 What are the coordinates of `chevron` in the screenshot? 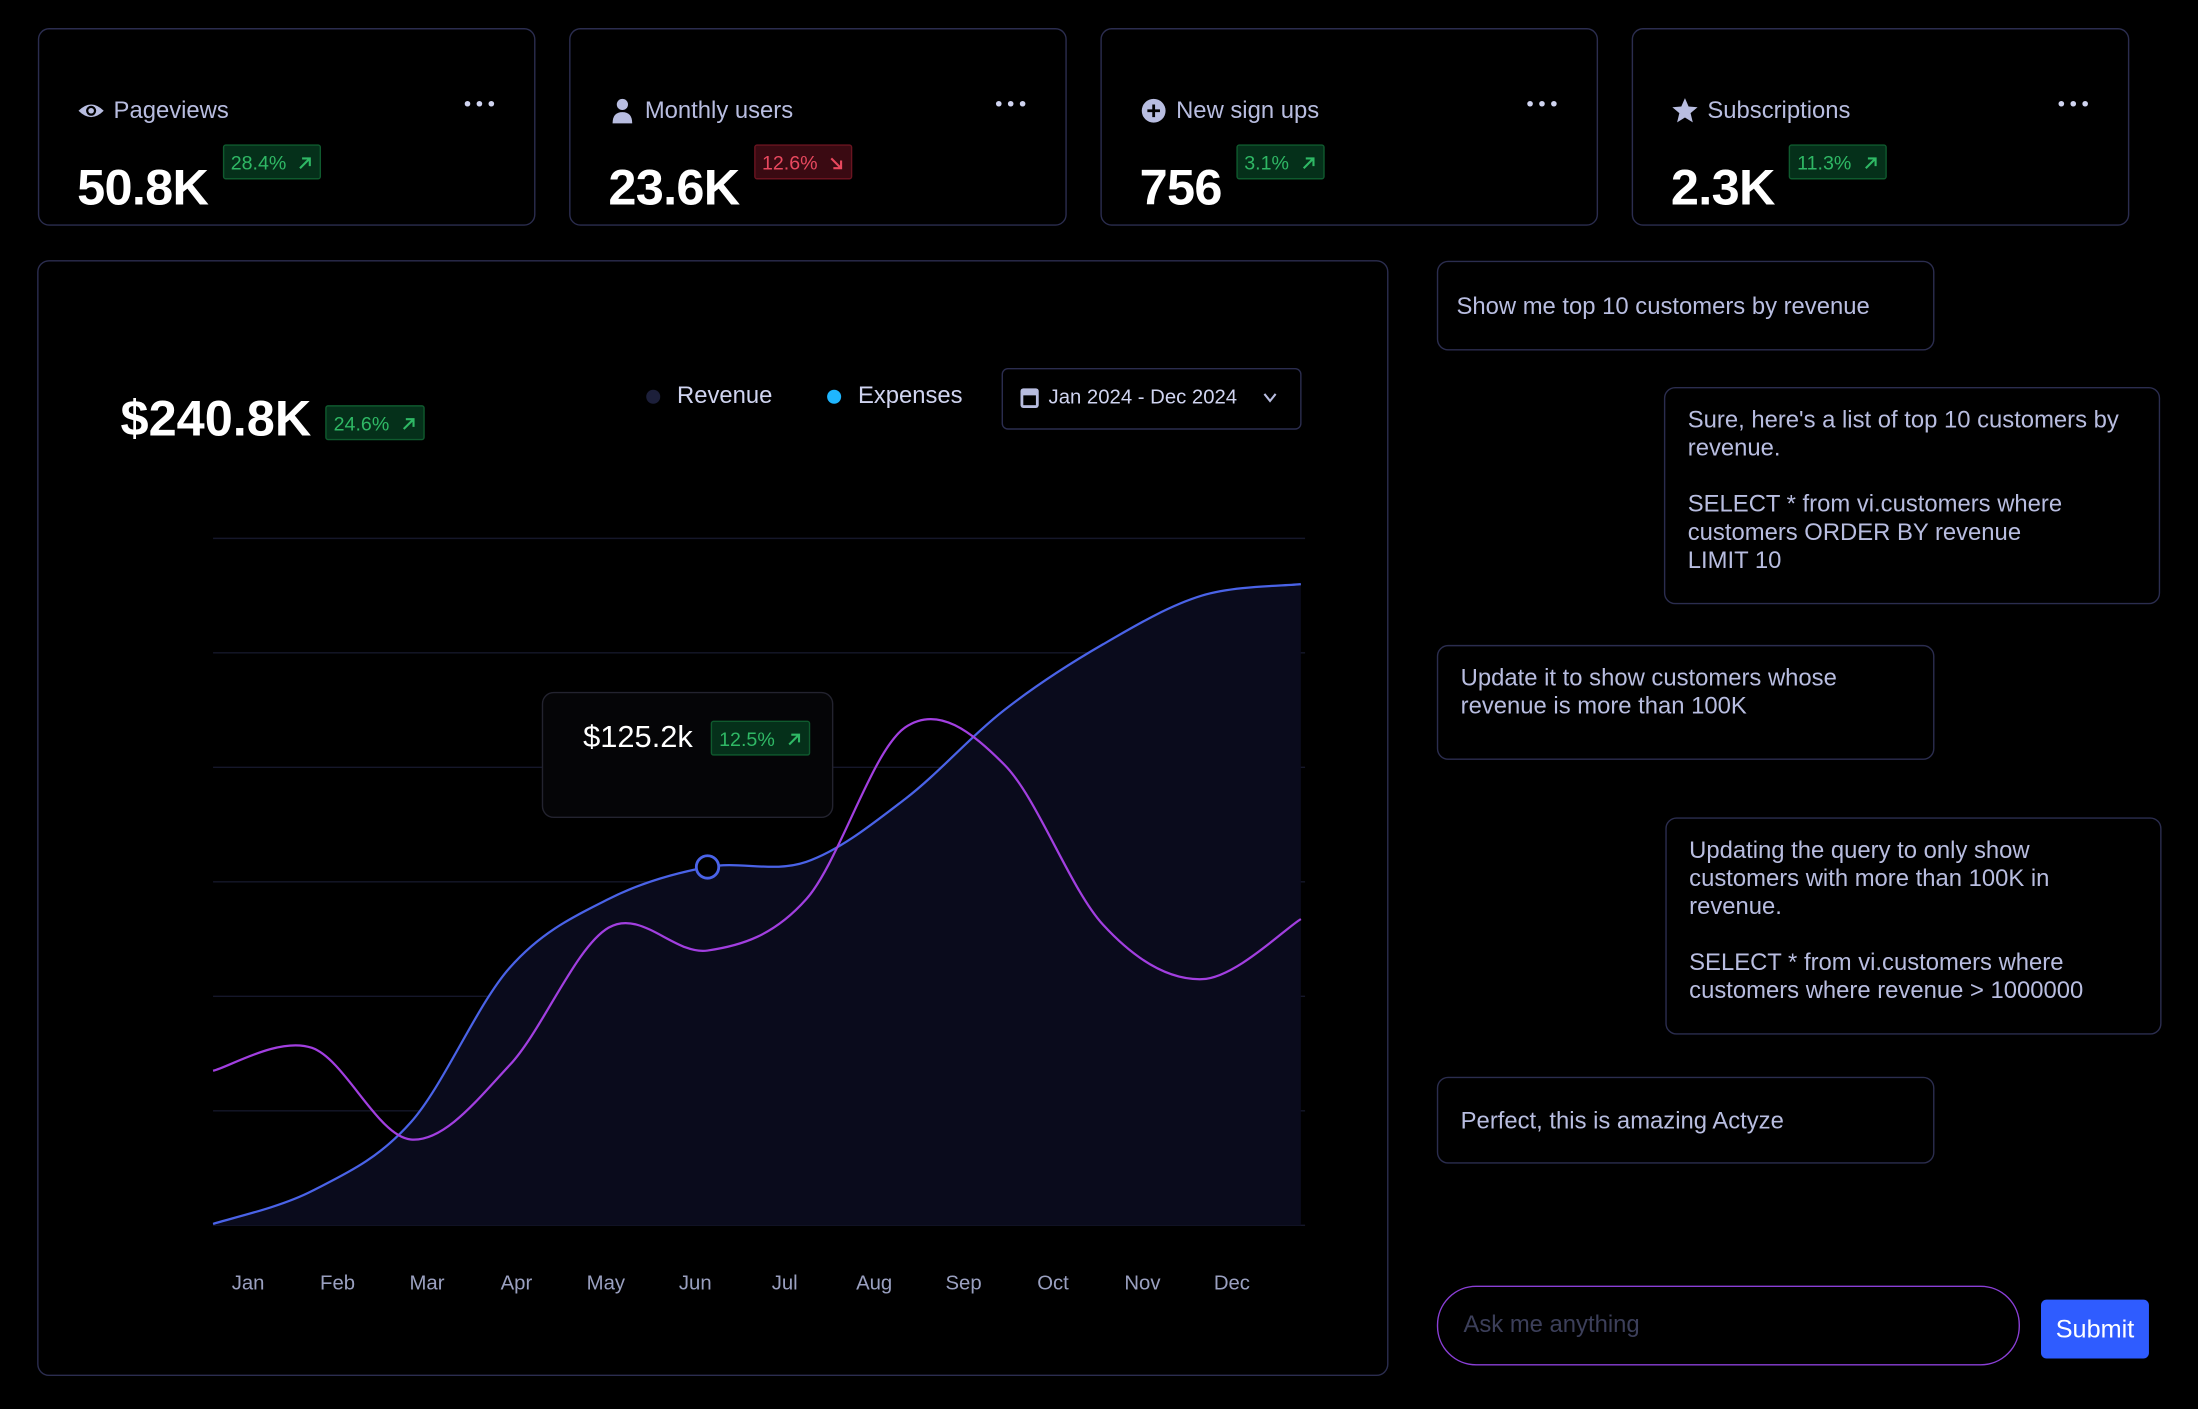 It's located at (1270, 398).